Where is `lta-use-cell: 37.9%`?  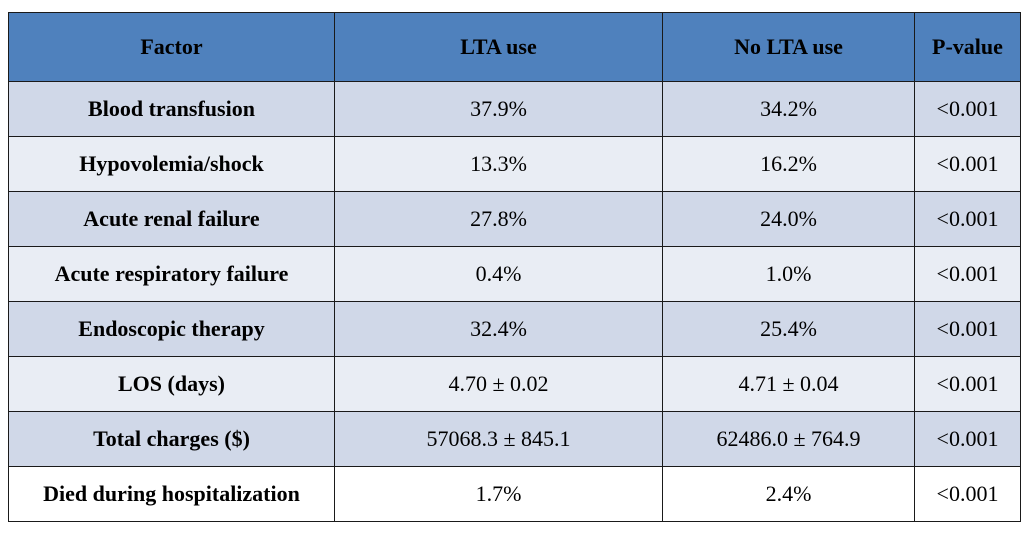
lta-use-cell: 37.9% is located at coordinates (498, 109).